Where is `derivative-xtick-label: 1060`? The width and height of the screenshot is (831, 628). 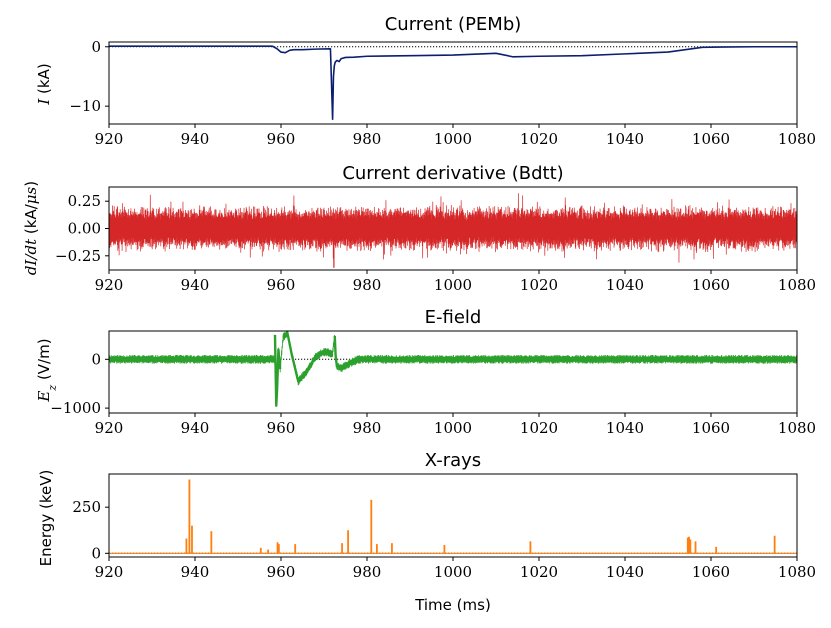 derivative-xtick-label: 1060 is located at coordinates (711, 285).